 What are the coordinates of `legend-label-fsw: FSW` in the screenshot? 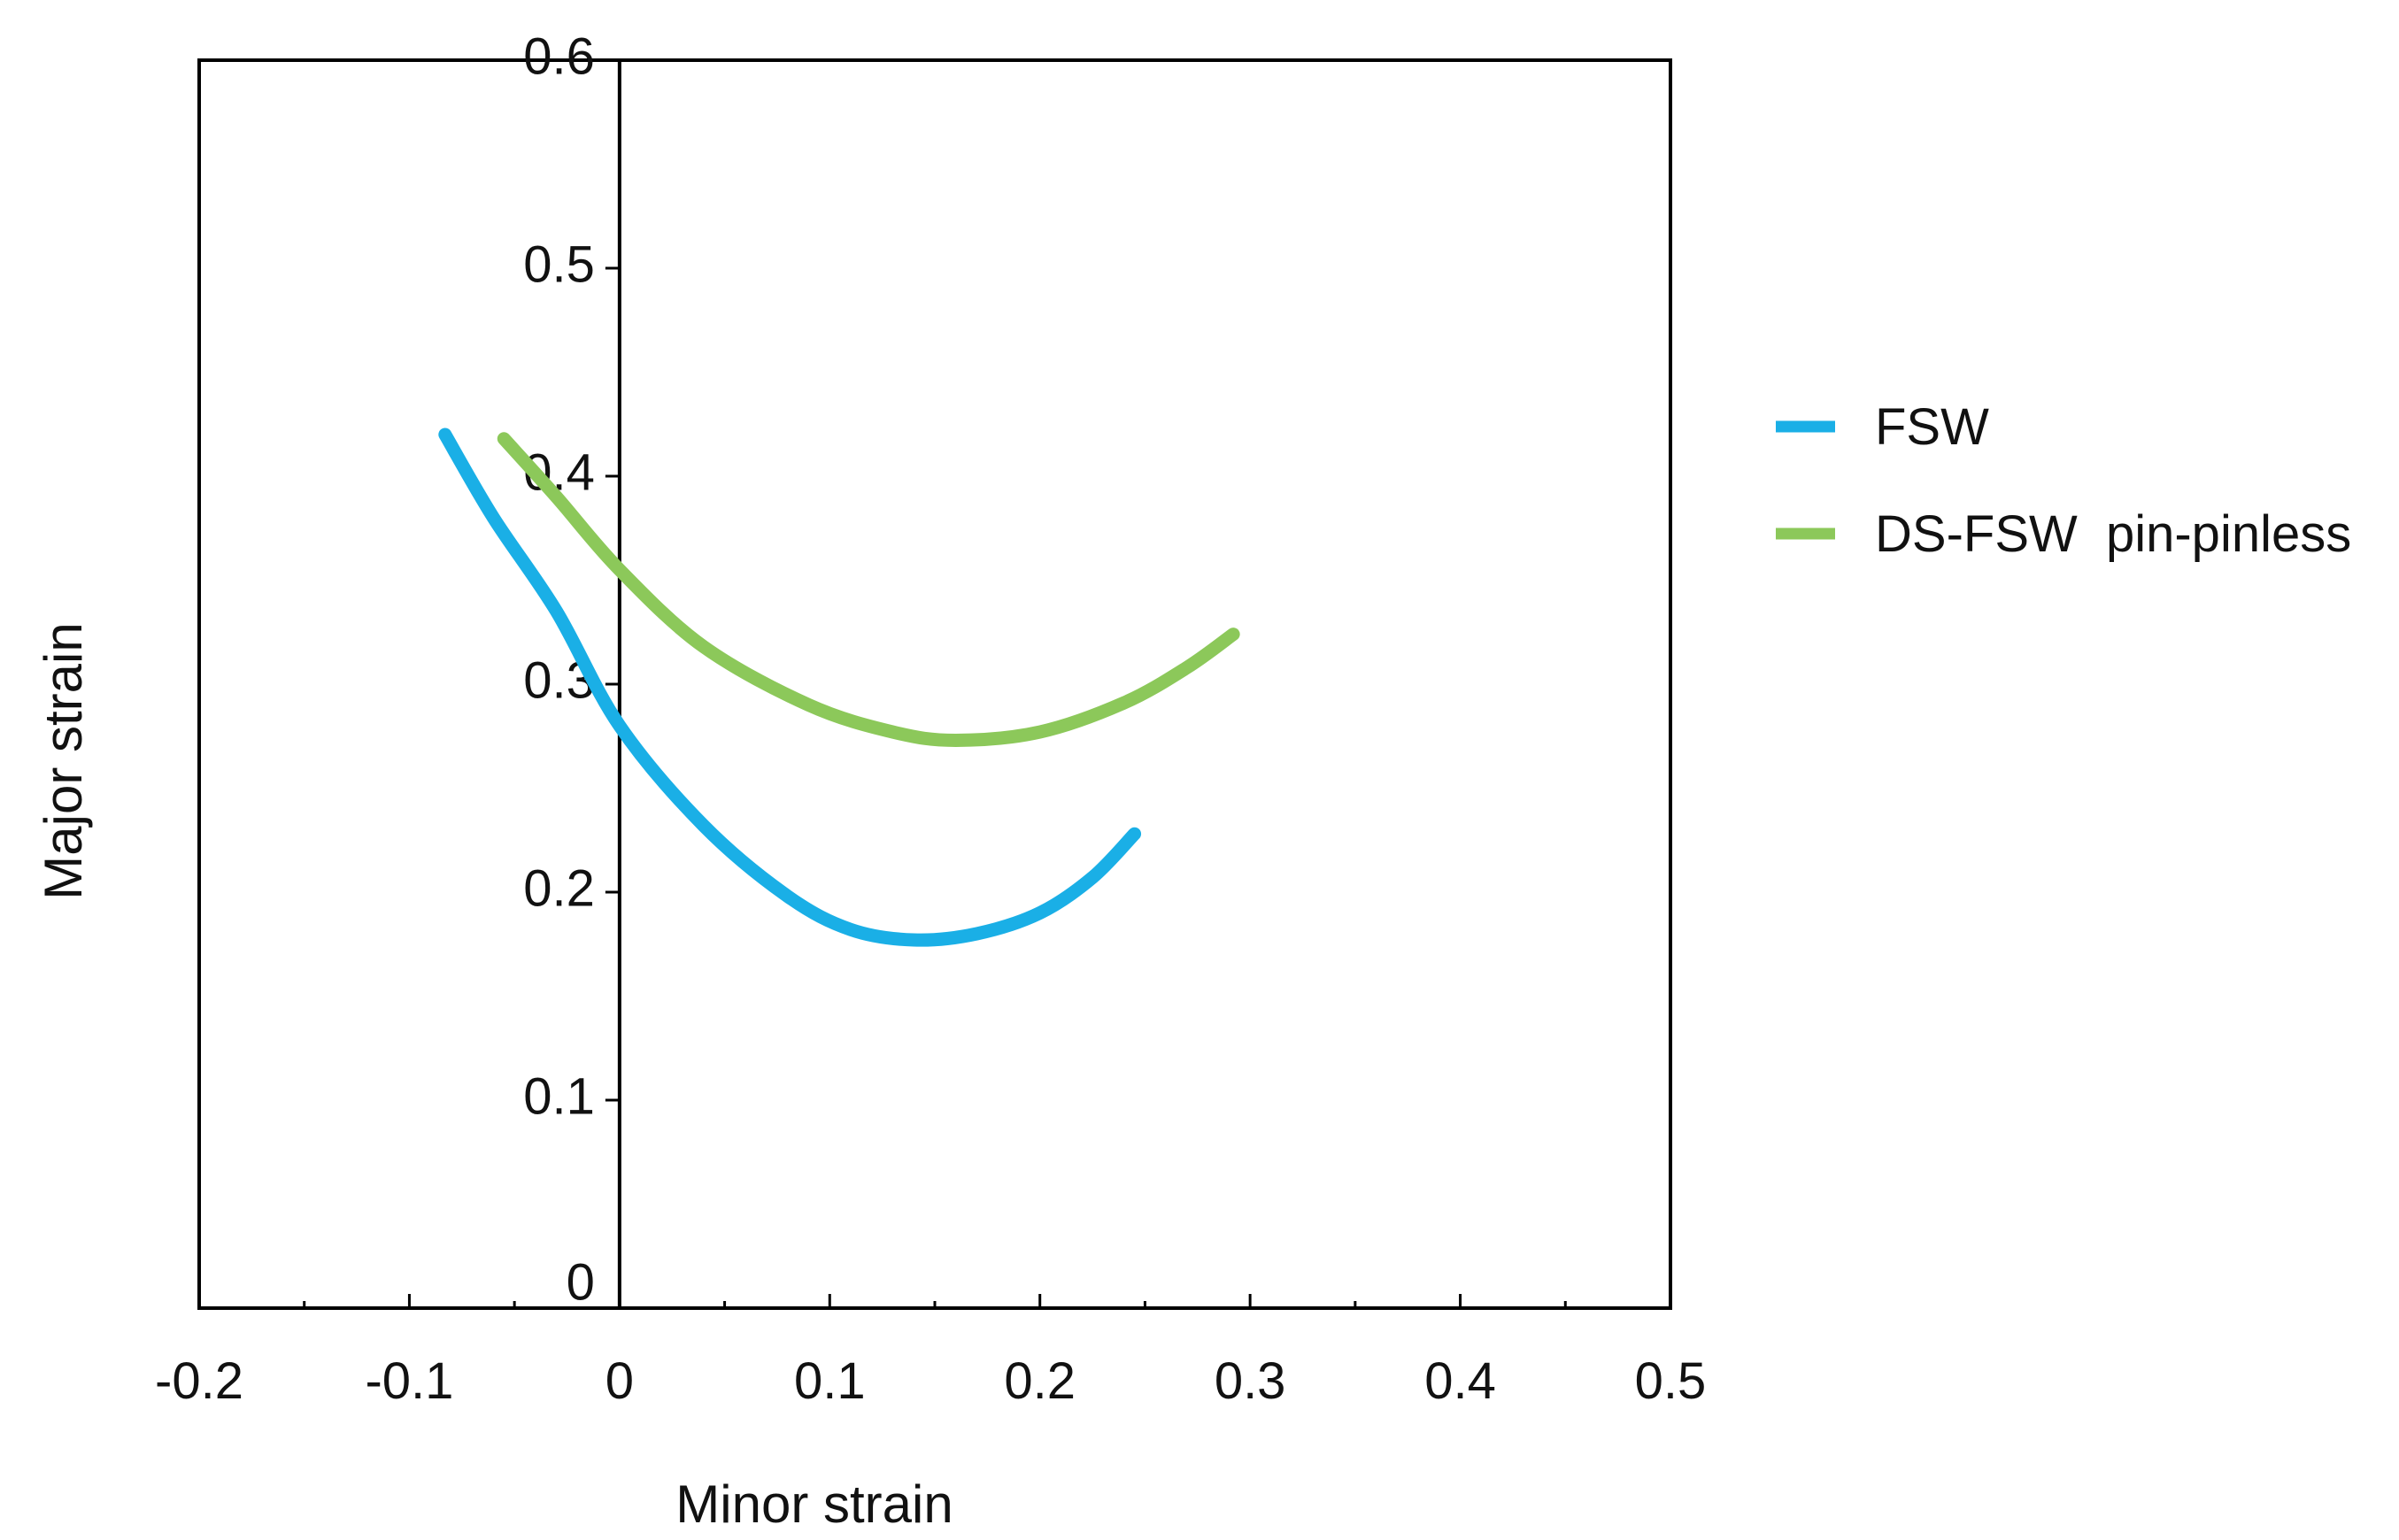 It's located at (1932, 427).